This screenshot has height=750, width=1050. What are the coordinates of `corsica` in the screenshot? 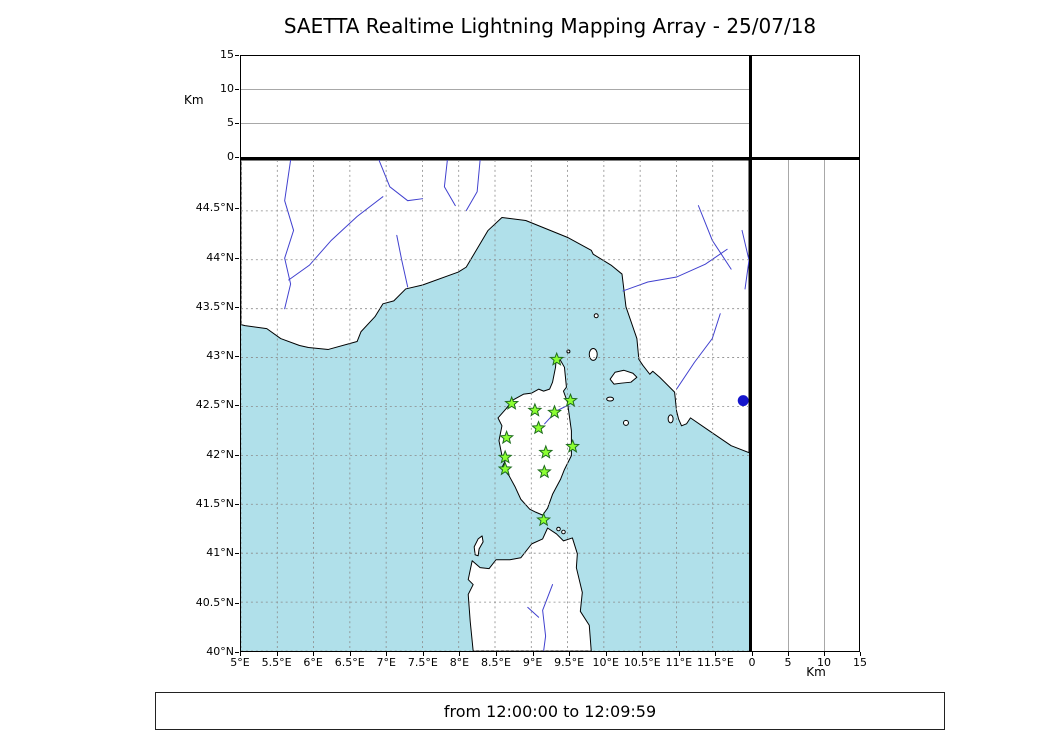 It's located at (534, 435).